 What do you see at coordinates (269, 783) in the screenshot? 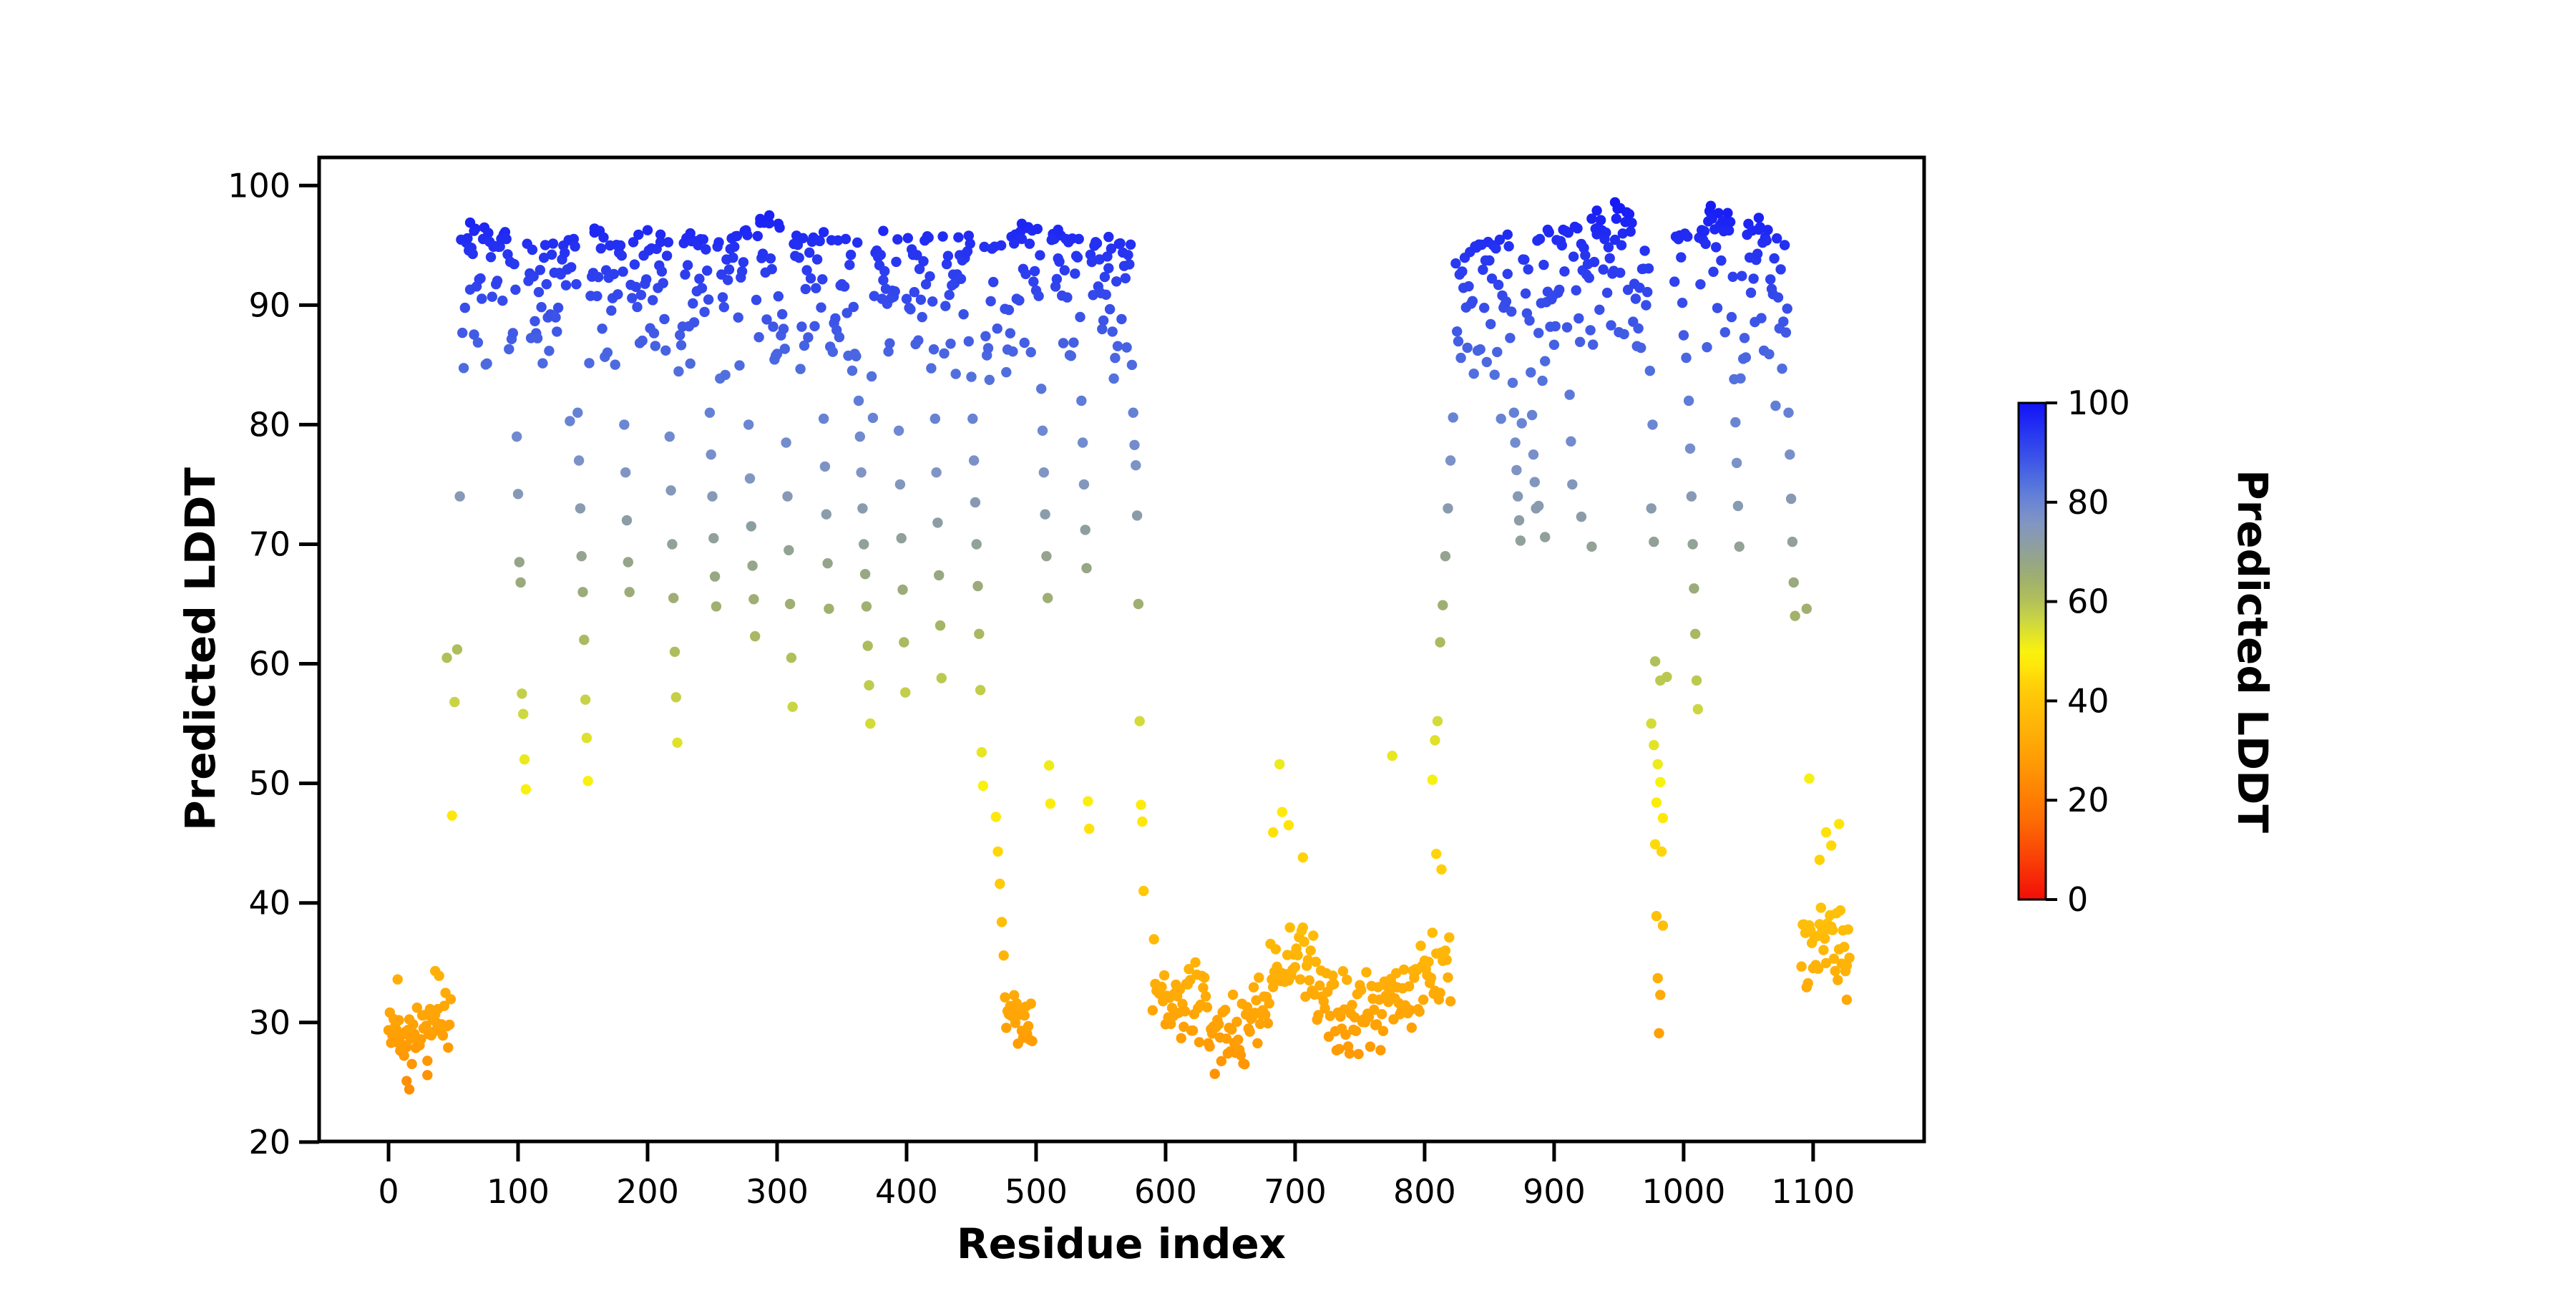
I see `y-tick-label: 50` at bounding box center [269, 783].